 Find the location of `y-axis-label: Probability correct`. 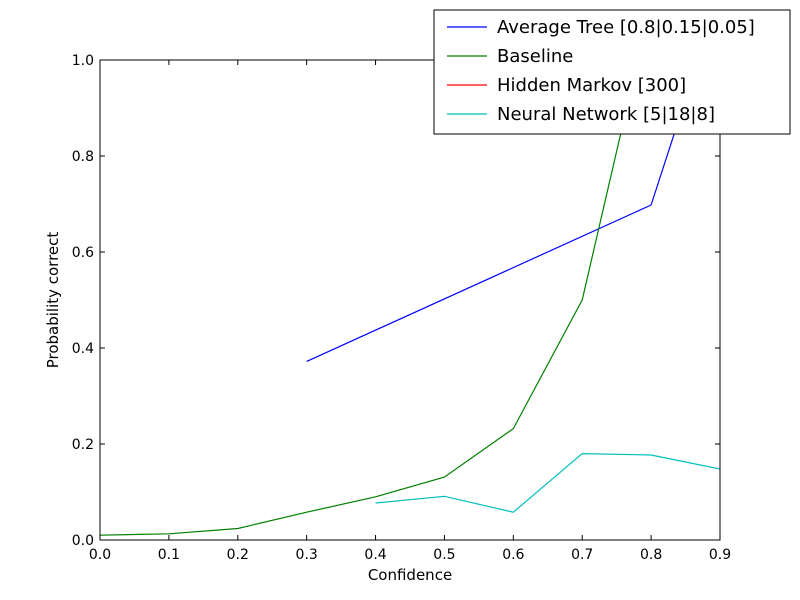

y-axis-label: Probability correct is located at coordinates (53, 300).